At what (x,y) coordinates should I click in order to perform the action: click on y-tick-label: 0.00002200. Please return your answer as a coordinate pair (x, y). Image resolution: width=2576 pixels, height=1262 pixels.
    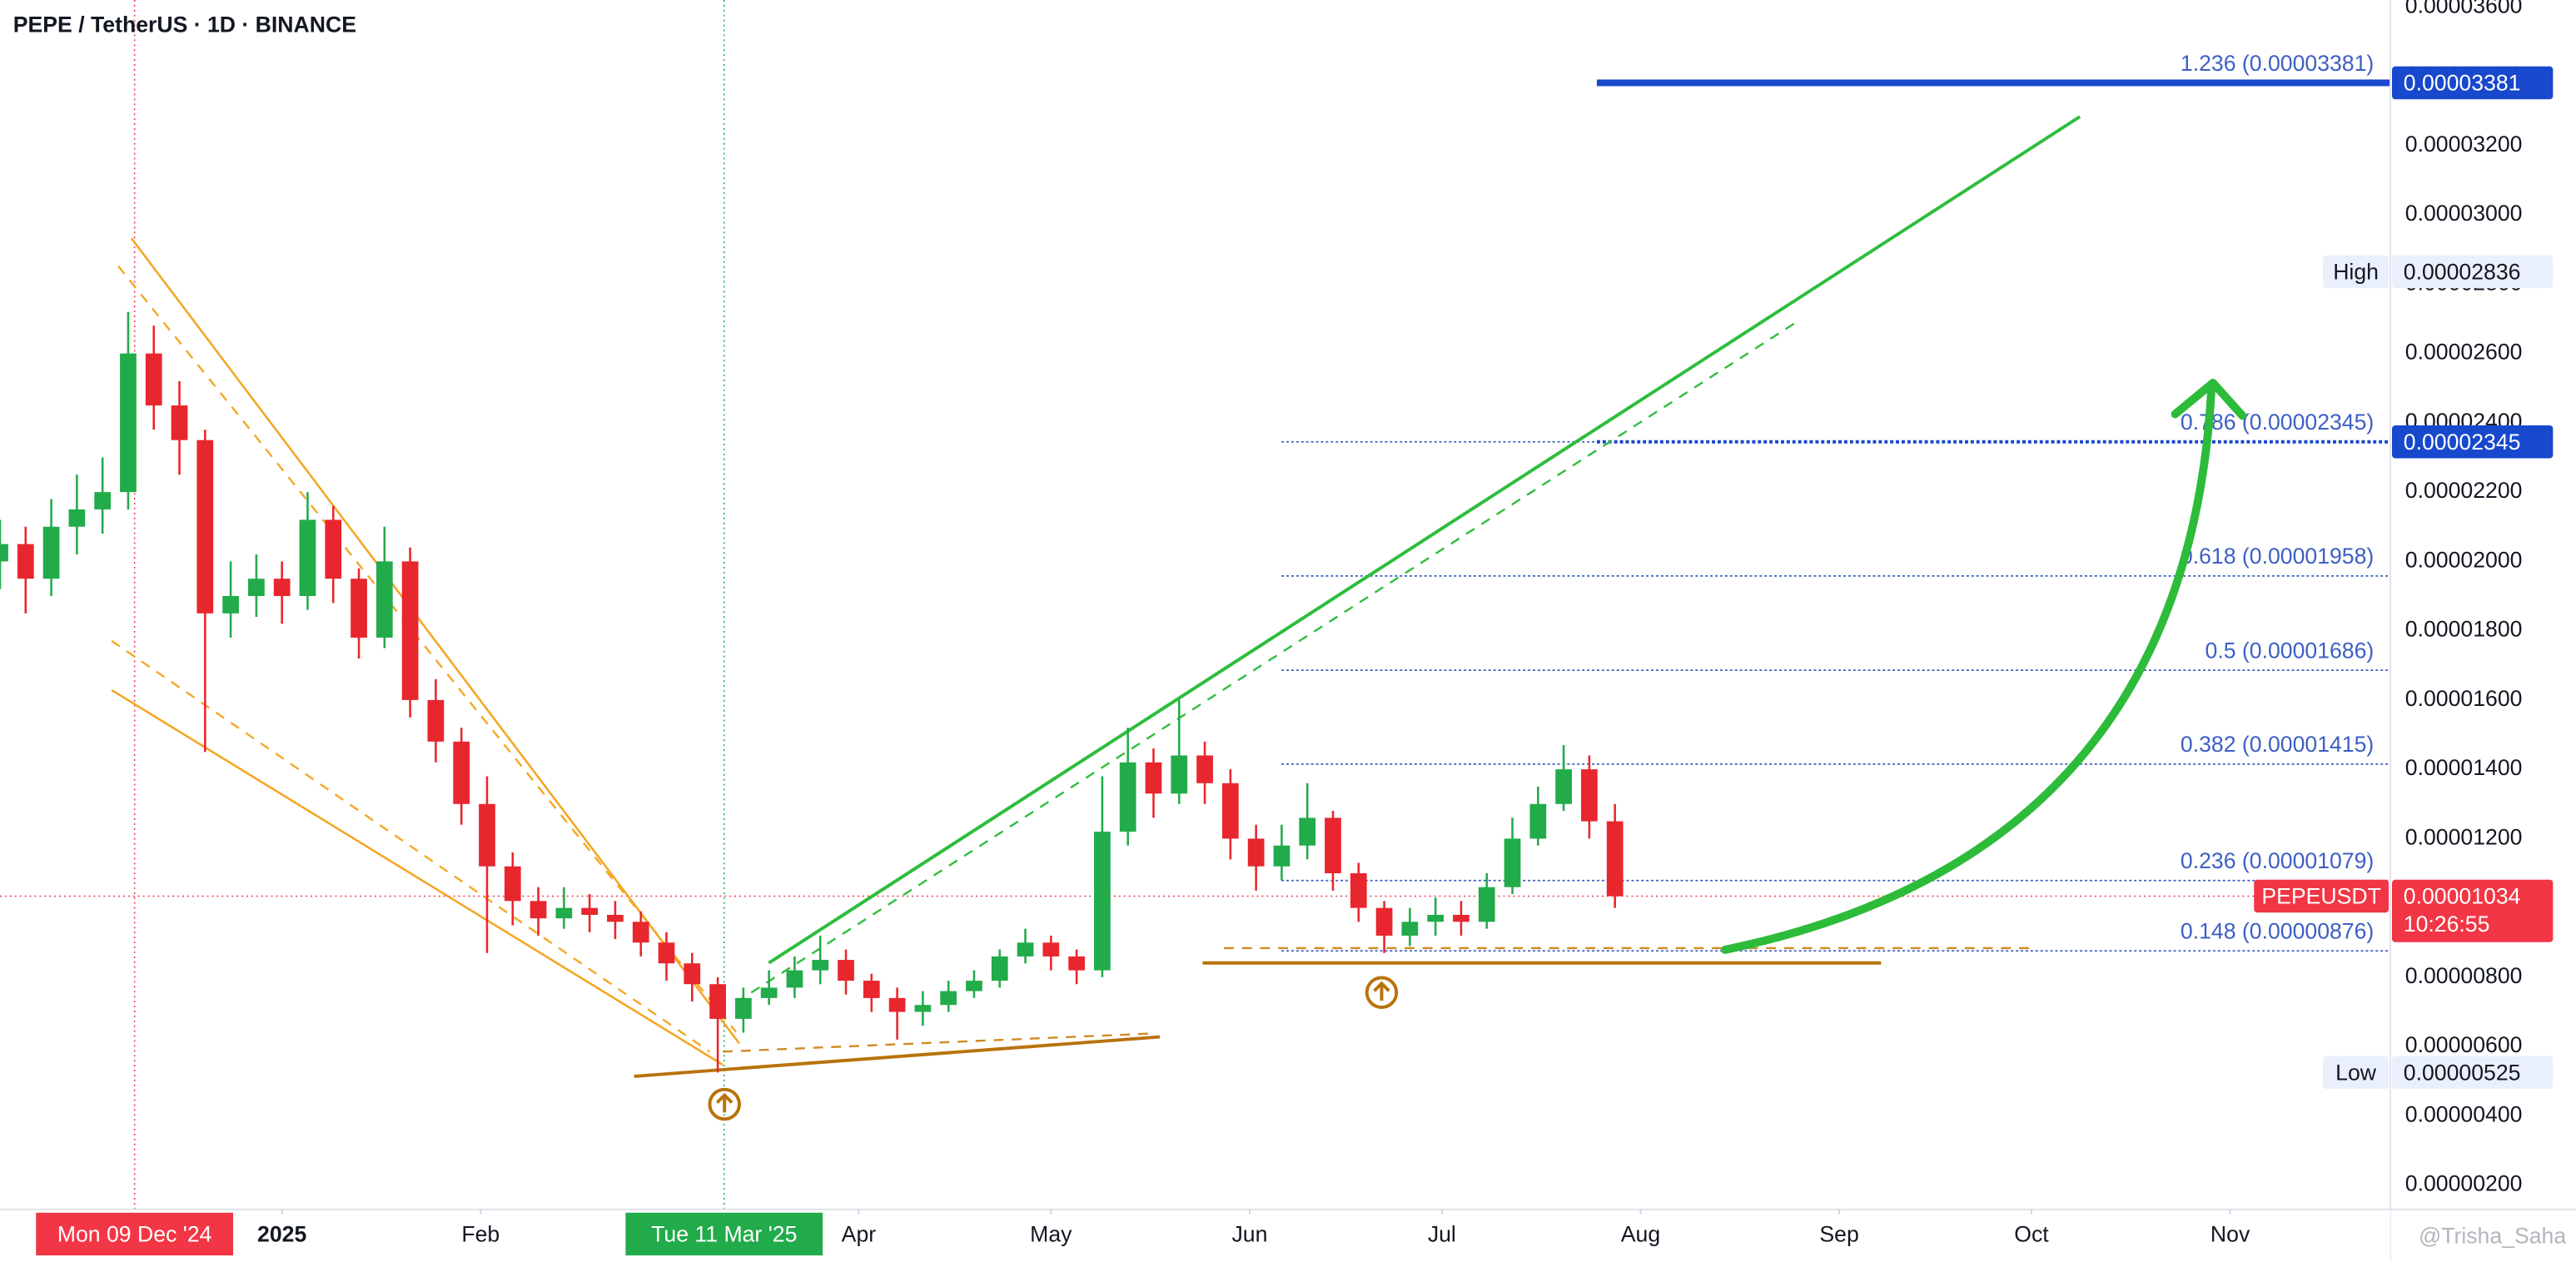
    Looking at the image, I should click on (2464, 490).